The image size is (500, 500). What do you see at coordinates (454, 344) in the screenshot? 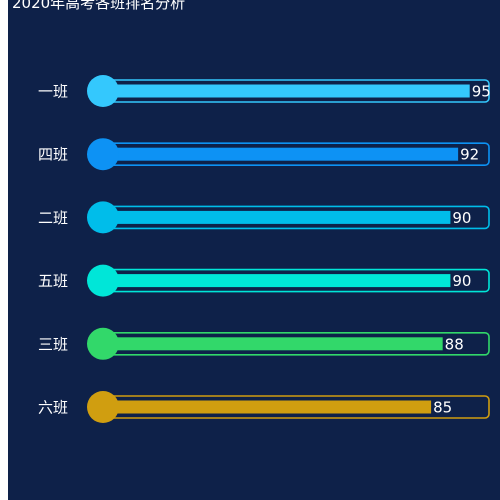
I see `data-label: 88` at bounding box center [454, 344].